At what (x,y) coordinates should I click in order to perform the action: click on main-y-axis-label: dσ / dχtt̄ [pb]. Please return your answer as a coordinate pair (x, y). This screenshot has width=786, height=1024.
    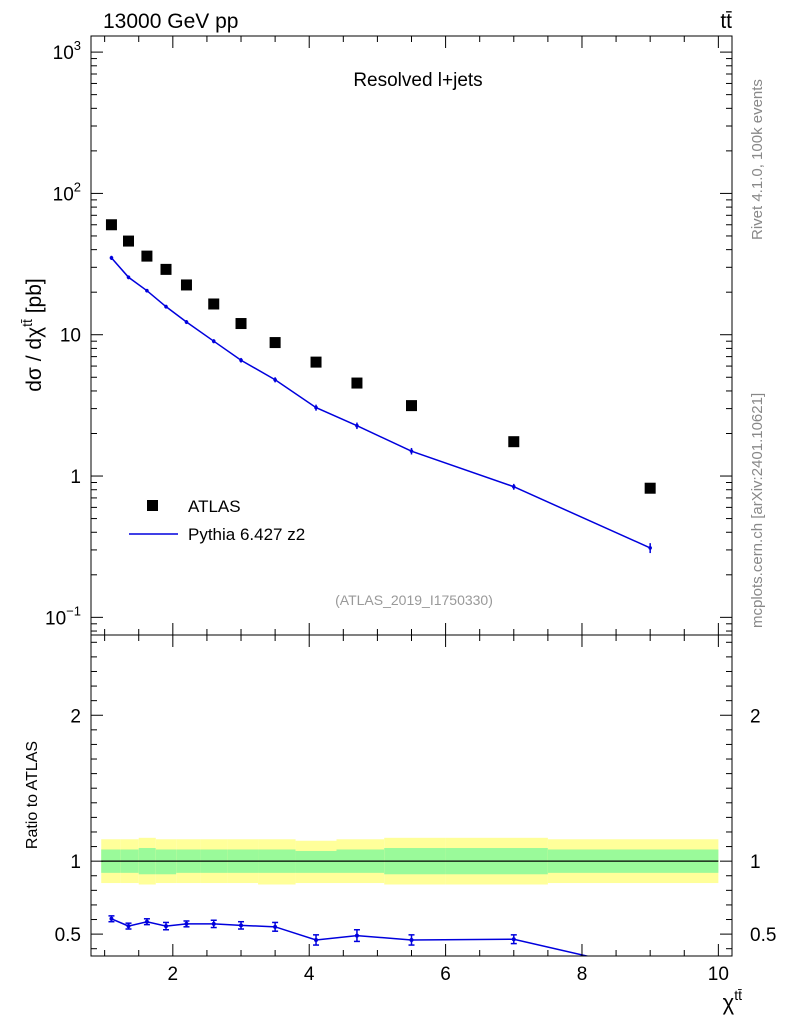
    Looking at the image, I should click on (32, 335).